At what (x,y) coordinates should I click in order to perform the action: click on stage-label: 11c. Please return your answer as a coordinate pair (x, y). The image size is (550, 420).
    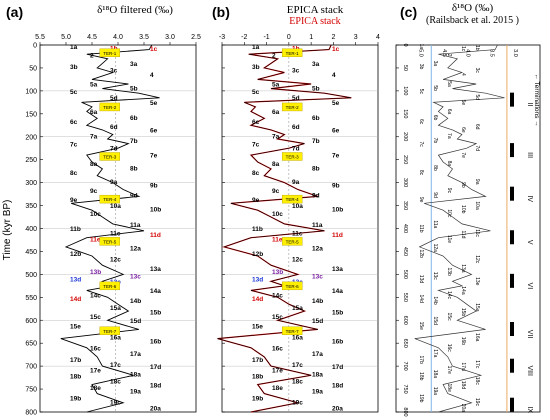
    Looking at the image, I should click on (115, 234).